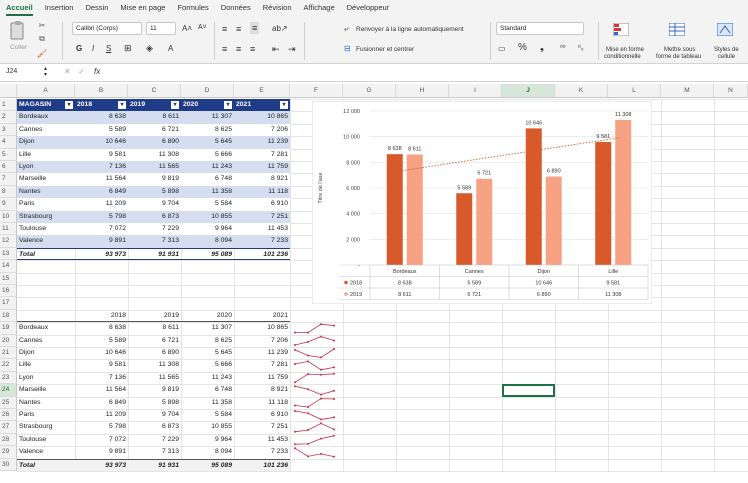  Describe the element at coordinates (101, 91) in the screenshot. I see `column-header-B: B` at that location.